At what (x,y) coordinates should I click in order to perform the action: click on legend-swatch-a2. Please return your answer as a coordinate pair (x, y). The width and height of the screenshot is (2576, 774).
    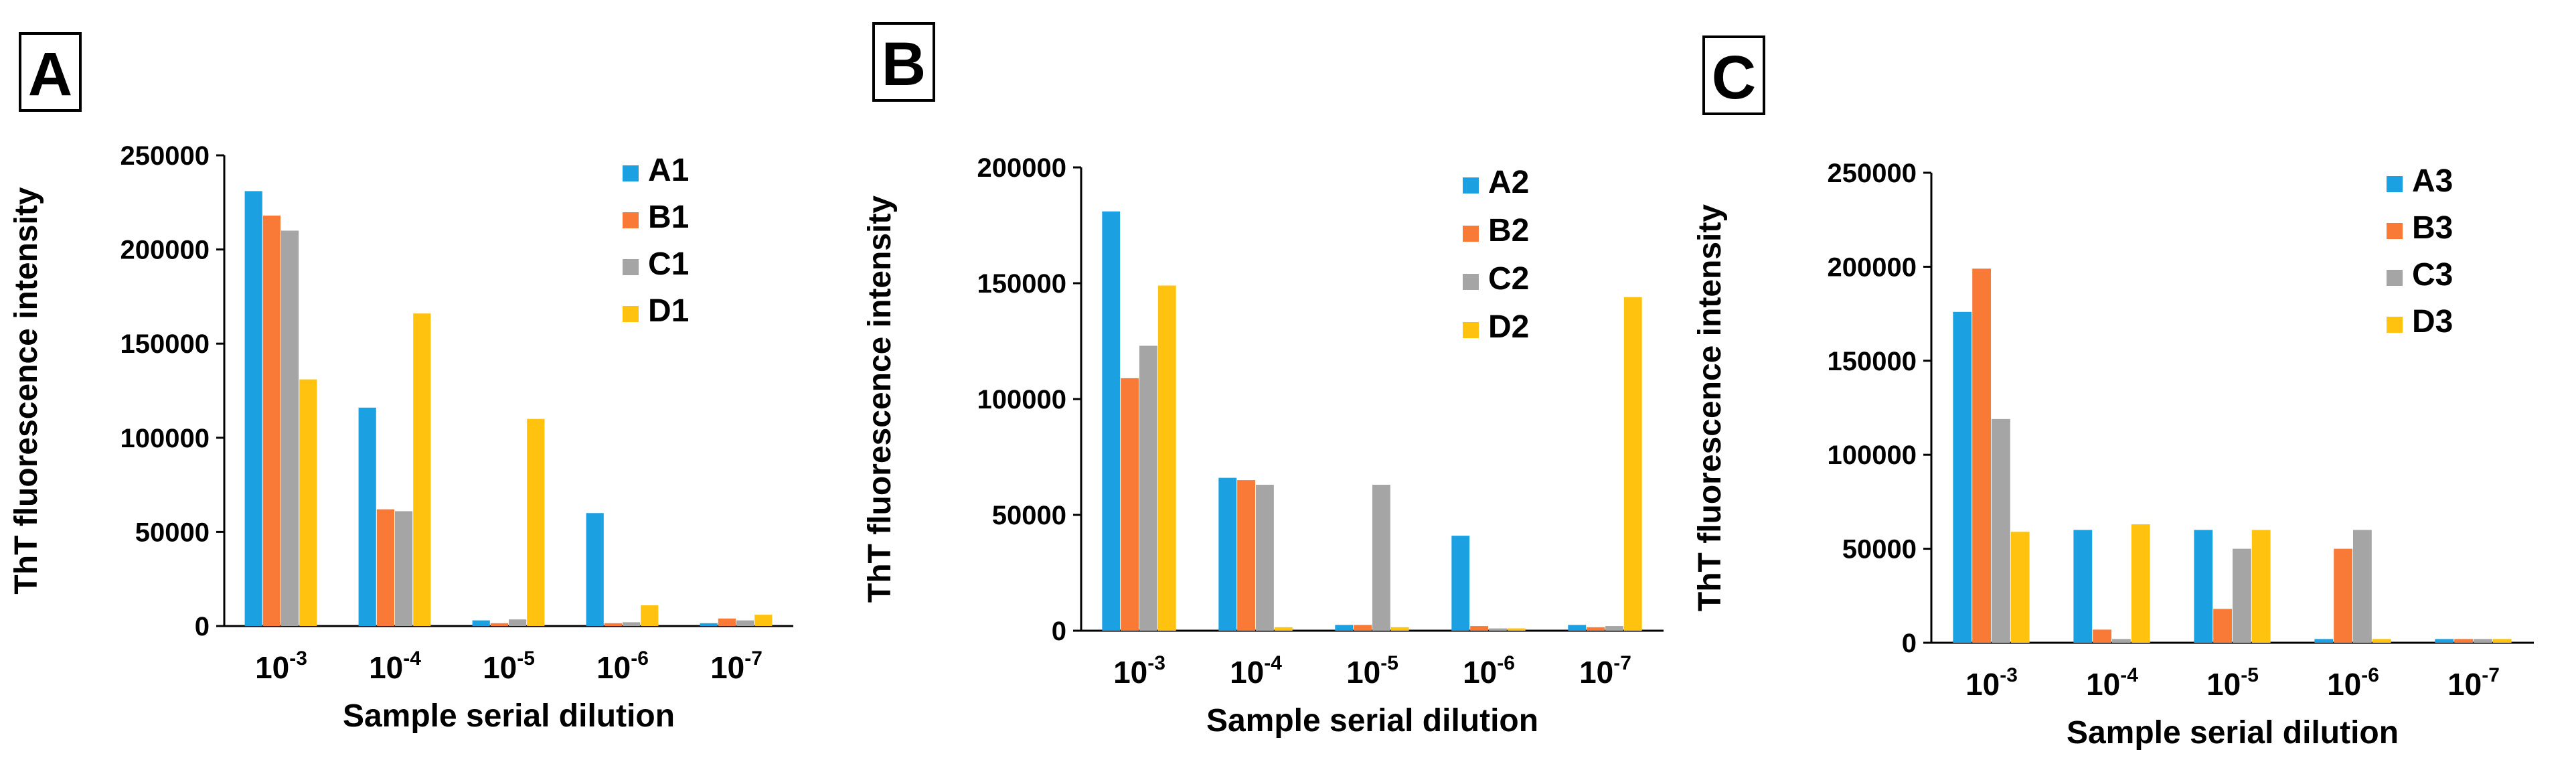
    Looking at the image, I should click on (1471, 185).